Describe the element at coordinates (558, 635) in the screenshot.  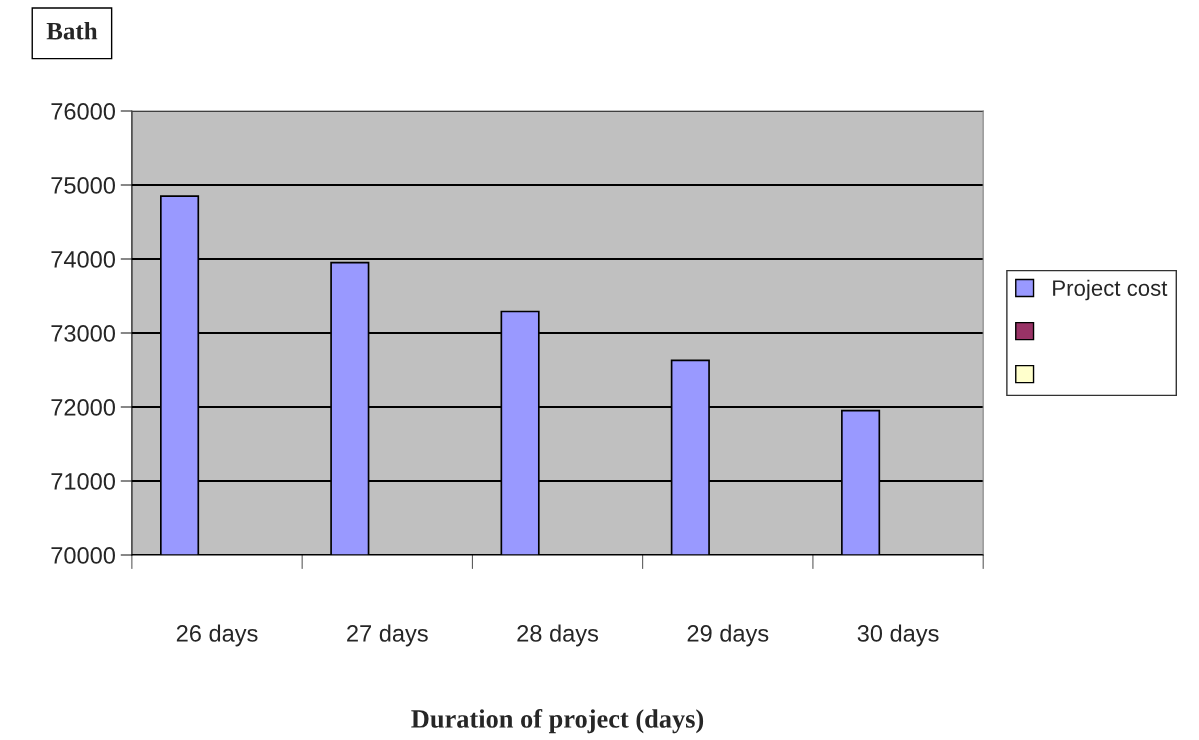
I see `x-tick-label: 28 days` at that location.